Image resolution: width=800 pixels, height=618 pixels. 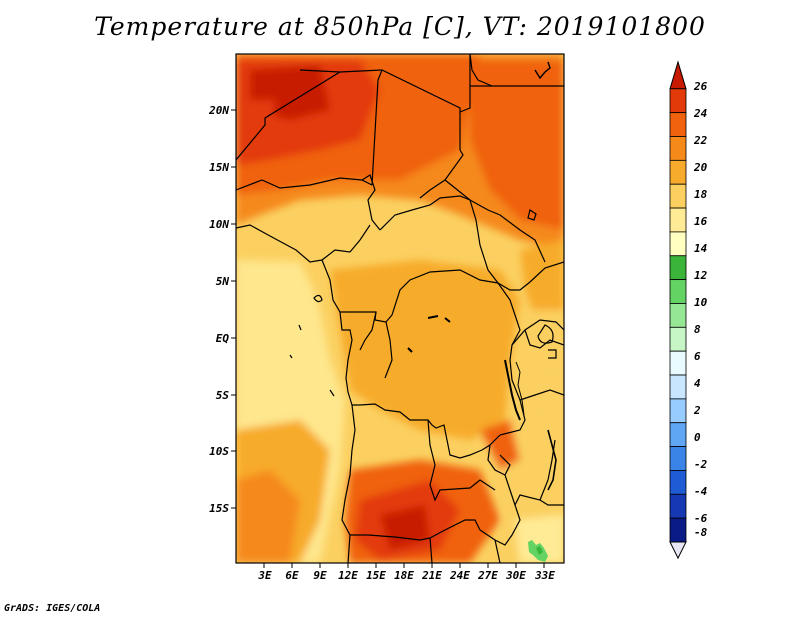 What do you see at coordinates (697, 356) in the screenshot?
I see `colorbar-label: 6` at bounding box center [697, 356].